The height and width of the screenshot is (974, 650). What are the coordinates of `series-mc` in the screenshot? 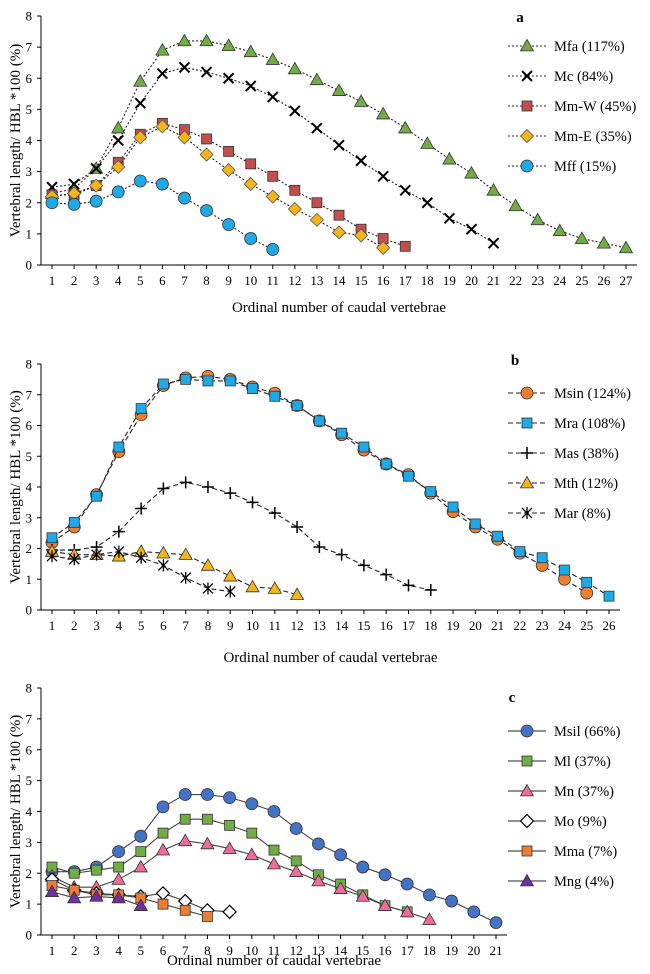 It's located at (273, 155).